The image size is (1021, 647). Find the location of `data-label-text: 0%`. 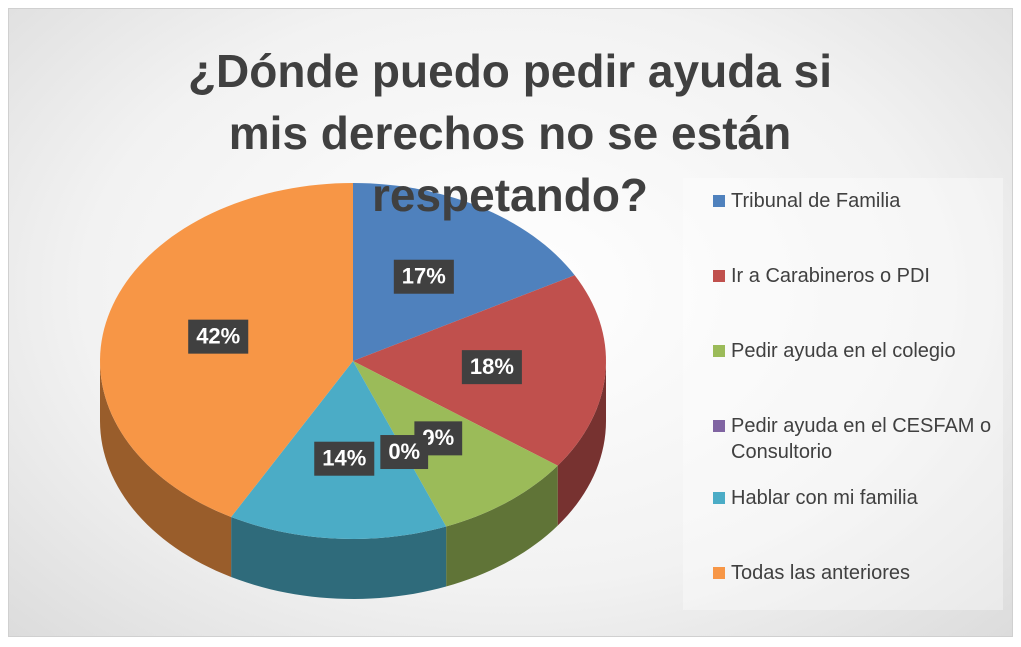

data-label-text: 0% is located at coordinates (404, 451).